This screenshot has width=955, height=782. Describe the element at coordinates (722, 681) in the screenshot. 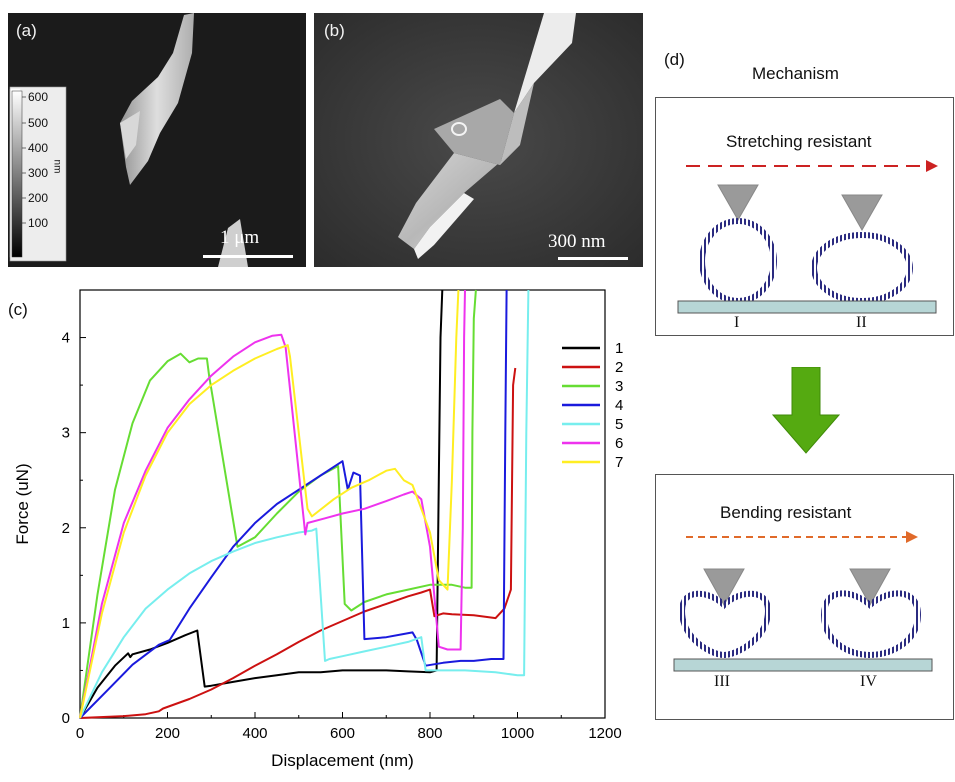

I see `label-III: III` at that location.